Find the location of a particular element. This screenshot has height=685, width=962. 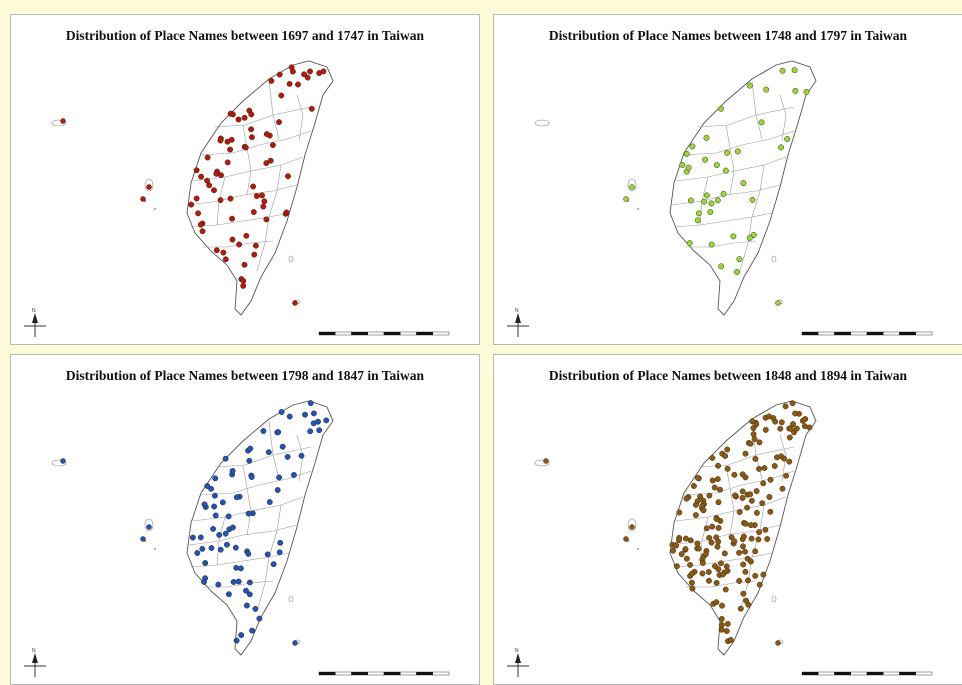

penghu-islands-outline is located at coordinates (149, 185).